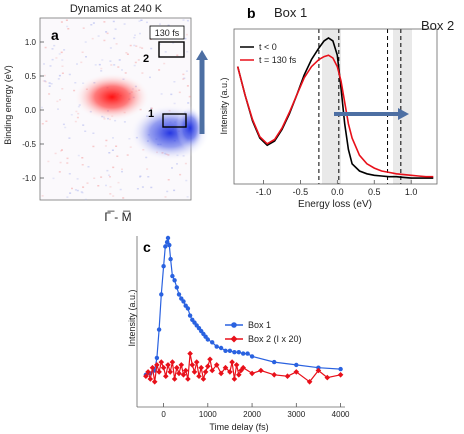  Describe the element at coordinates (259, 325) in the screenshot. I see `legend-c-box1: Box 1` at that location.